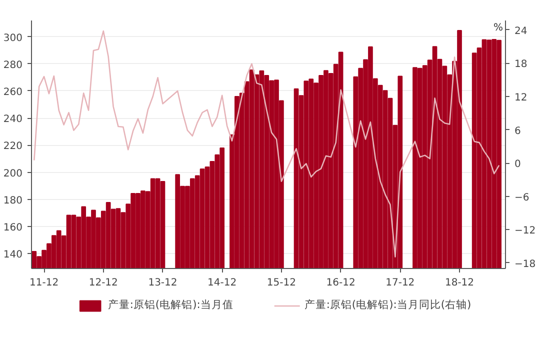 The width and height of the screenshot is (550, 342). I want to click on y2-tick-label: 24, so click(521, 31).